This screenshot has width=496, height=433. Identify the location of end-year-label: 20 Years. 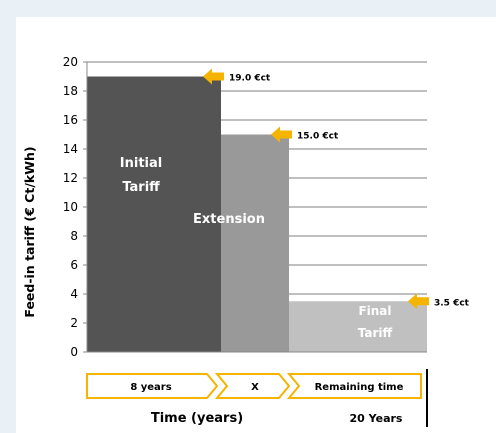
(376, 418).